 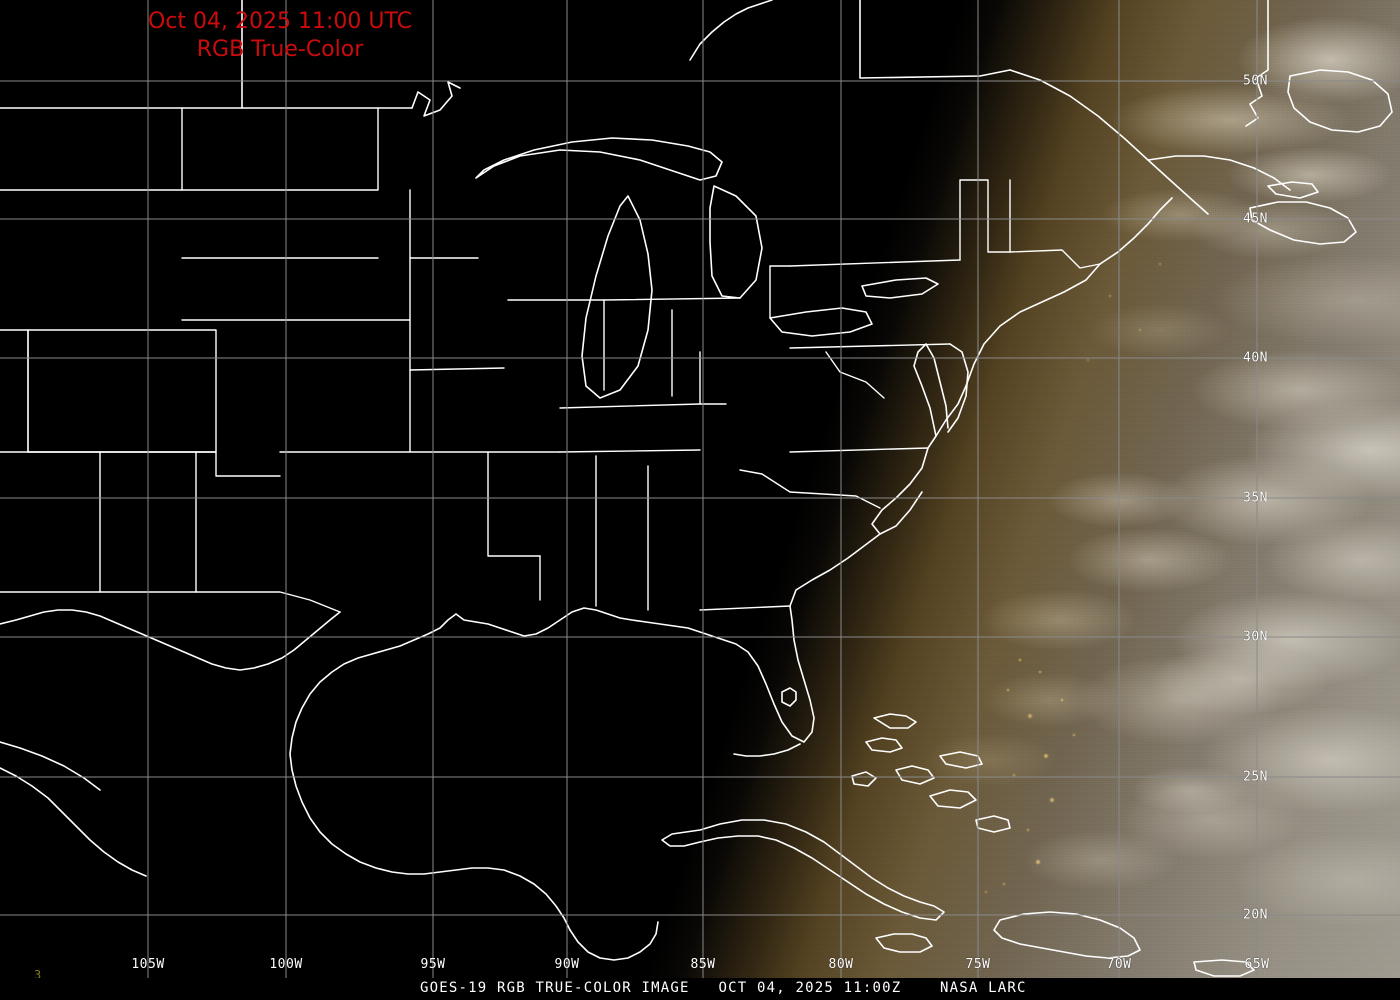 I want to click on longitude-label-95W: 95W, so click(x=433, y=964).